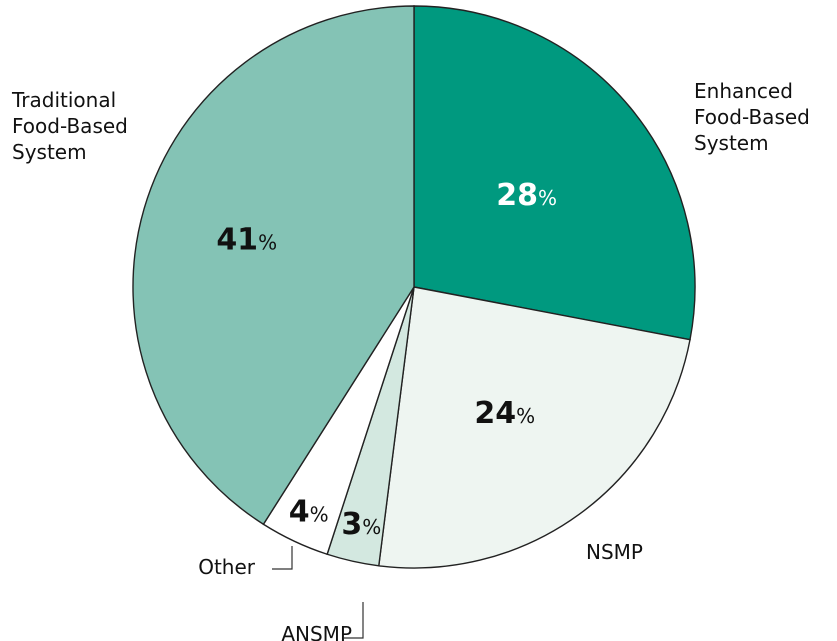  I want to click on category-label-line: NSMP, so click(614, 552).